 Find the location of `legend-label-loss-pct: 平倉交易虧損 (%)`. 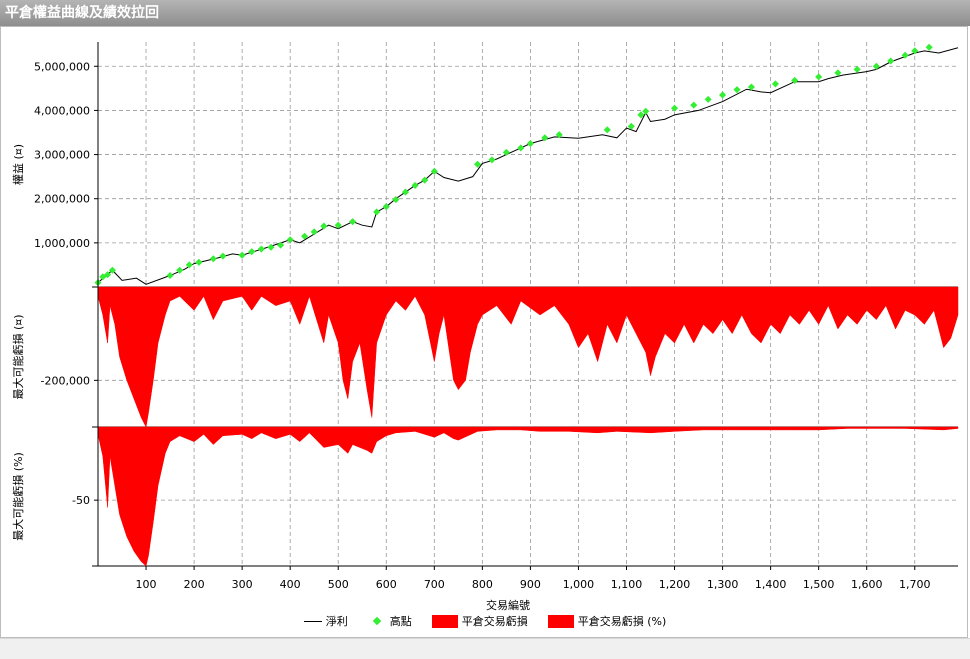

legend-label-loss-pct: 平倉交易虧損 (%) is located at coordinates (622, 621).